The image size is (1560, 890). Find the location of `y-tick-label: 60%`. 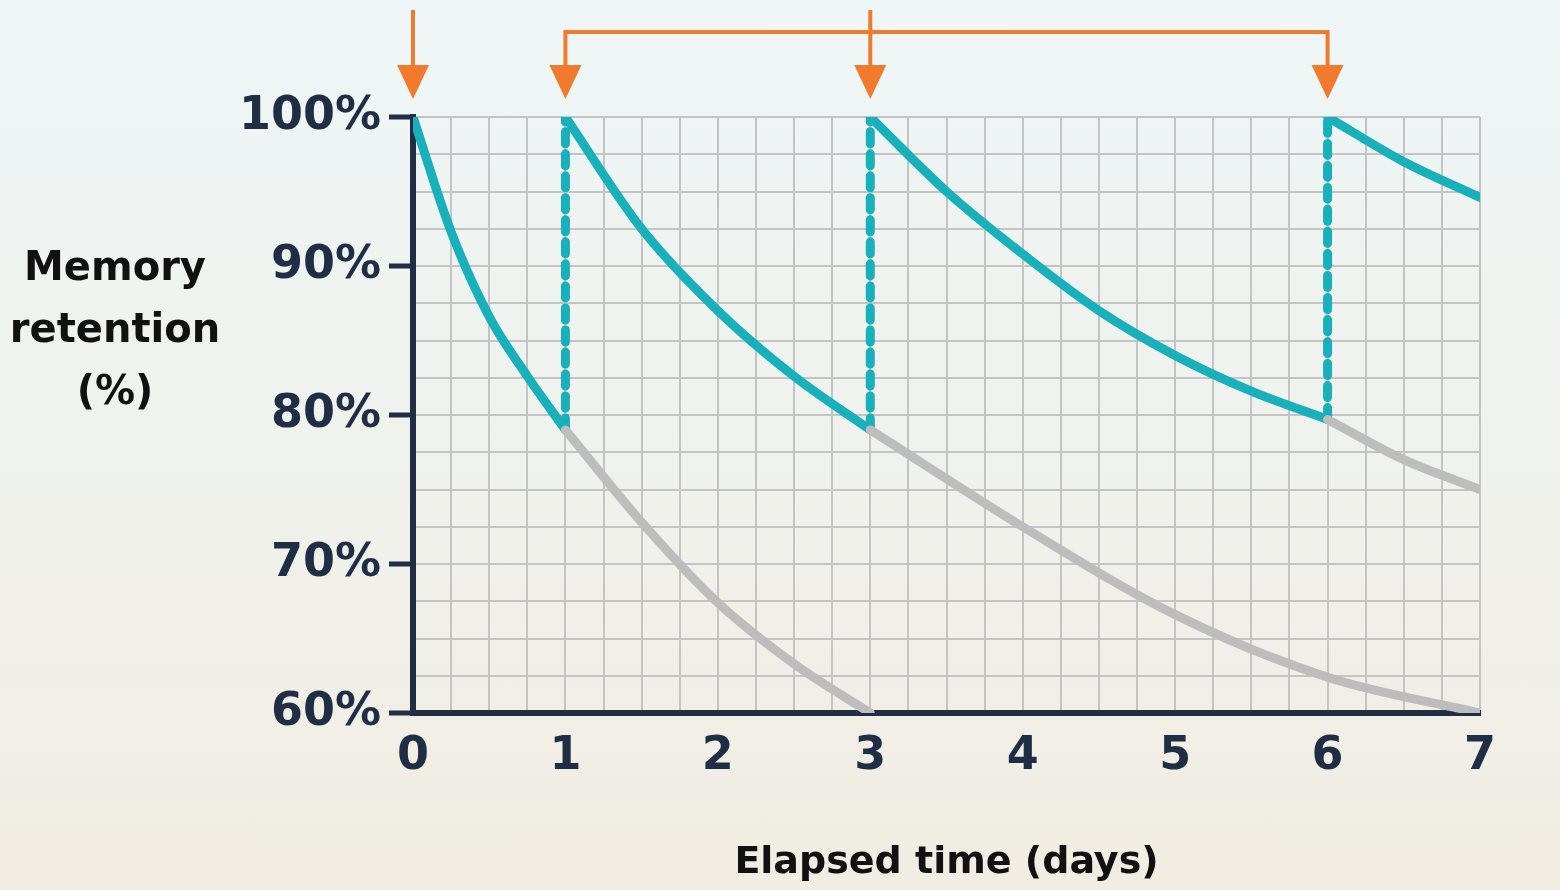

y-tick-label: 60% is located at coordinates (325, 708).